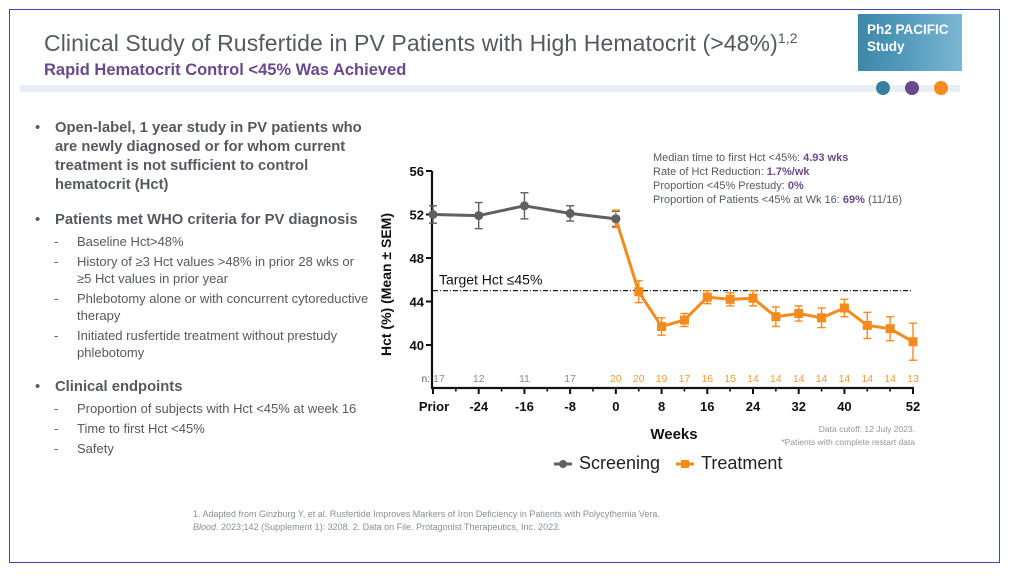 This screenshot has width=1020, height=580. I want to click on study-badge-line2: Study, so click(886, 46).